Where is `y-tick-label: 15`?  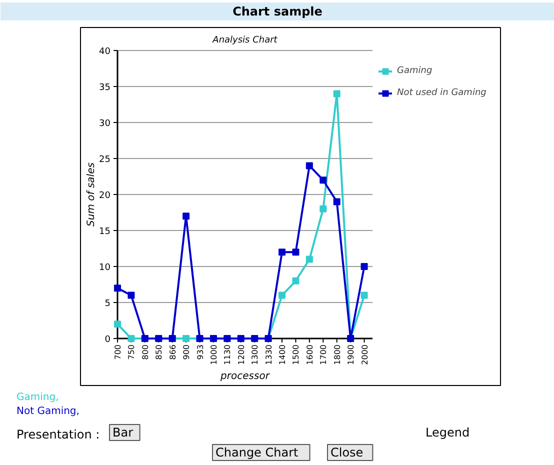
y-tick-label: 15 is located at coordinates (104, 232).